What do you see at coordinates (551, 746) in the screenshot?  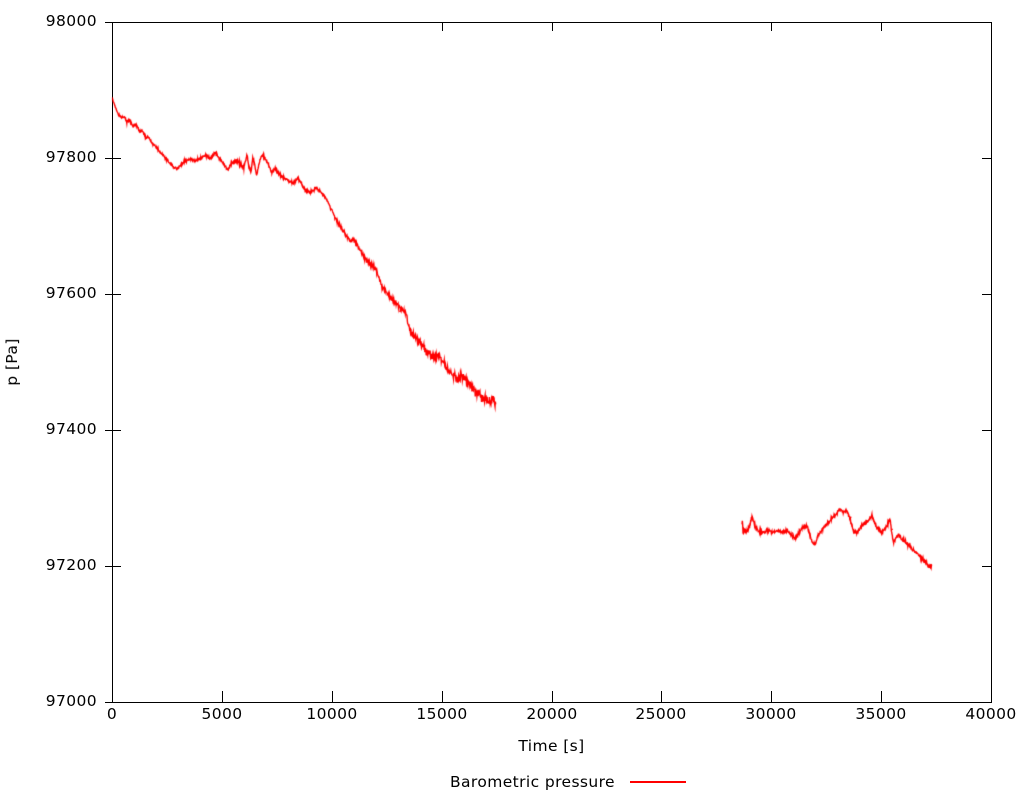 I see `x-axis-title: Time [s]` at bounding box center [551, 746].